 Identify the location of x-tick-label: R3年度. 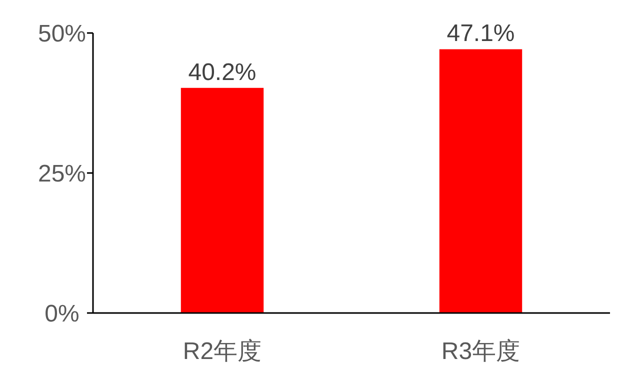
(480, 351).